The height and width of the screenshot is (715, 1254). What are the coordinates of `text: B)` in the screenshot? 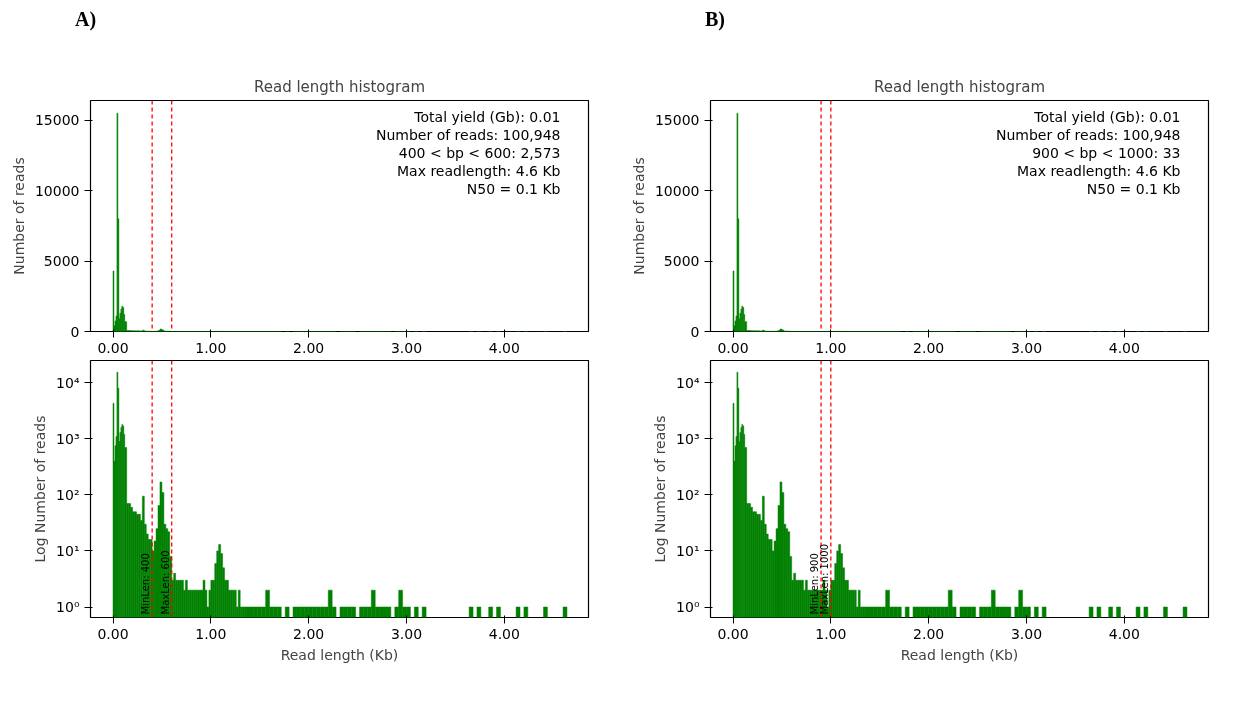 It's located at (715, 20).